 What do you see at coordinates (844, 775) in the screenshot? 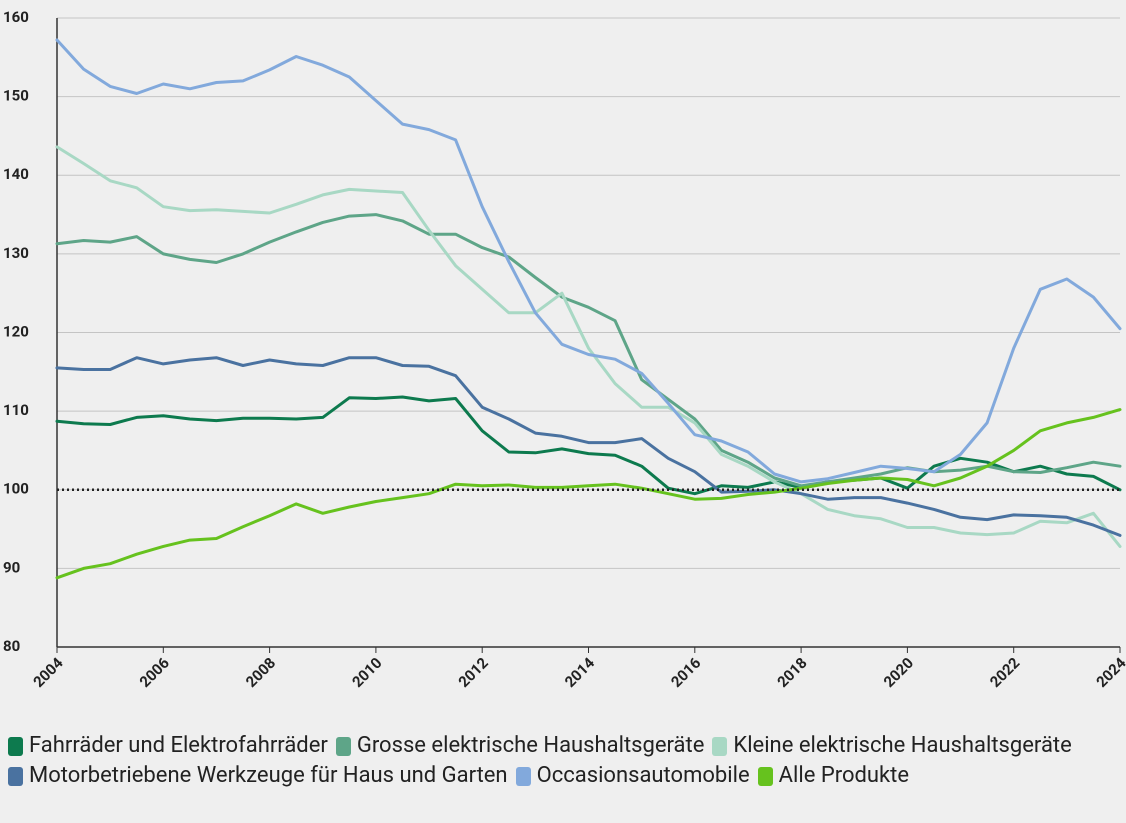
I see `legend-label: Alle Produkte` at bounding box center [844, 775].